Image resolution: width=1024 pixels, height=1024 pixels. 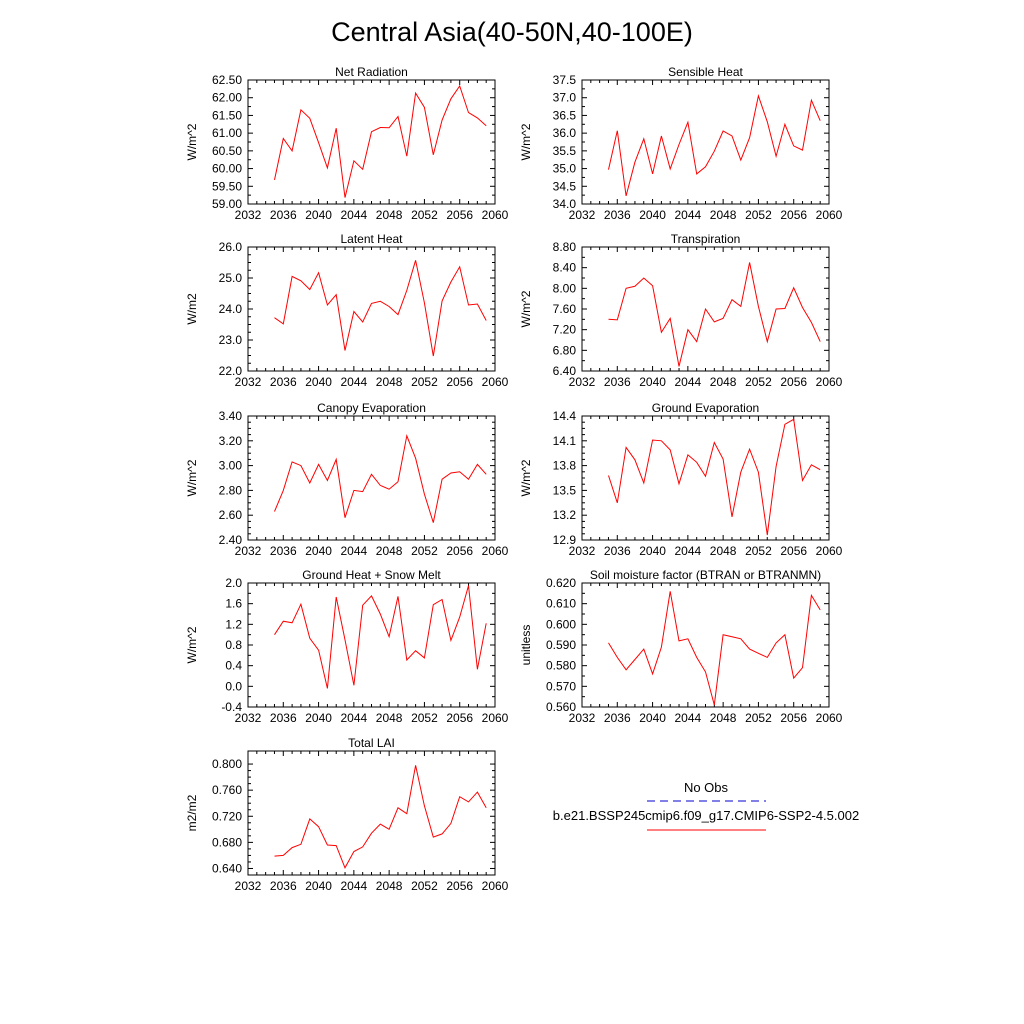 What do you see at coordinates (829, 551) in the screenshot?
I see `x-tick-label-ground-evaporation: 2060` at bounding box center [829, 551].